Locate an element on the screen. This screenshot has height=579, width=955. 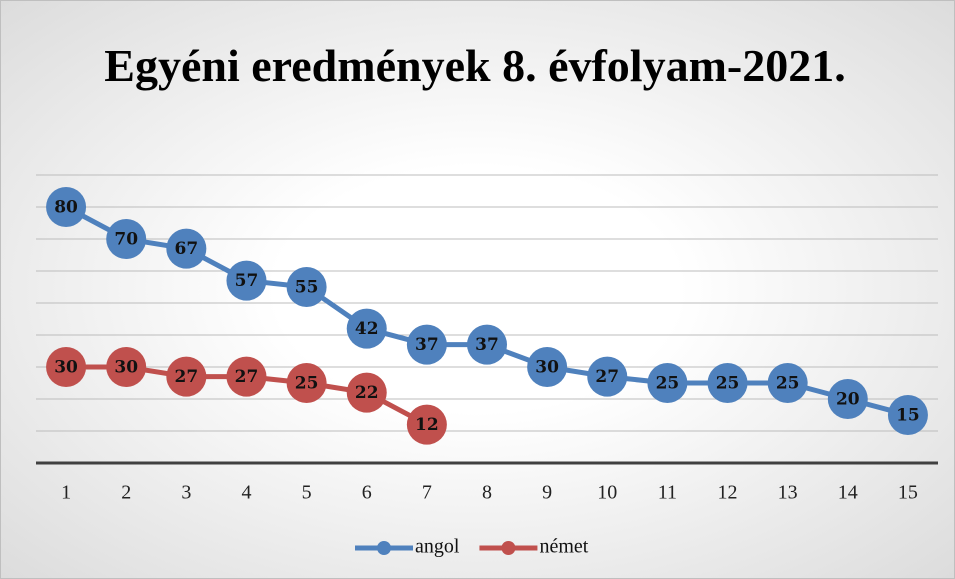
data-label: 22 is located at coordinates (367, 393).